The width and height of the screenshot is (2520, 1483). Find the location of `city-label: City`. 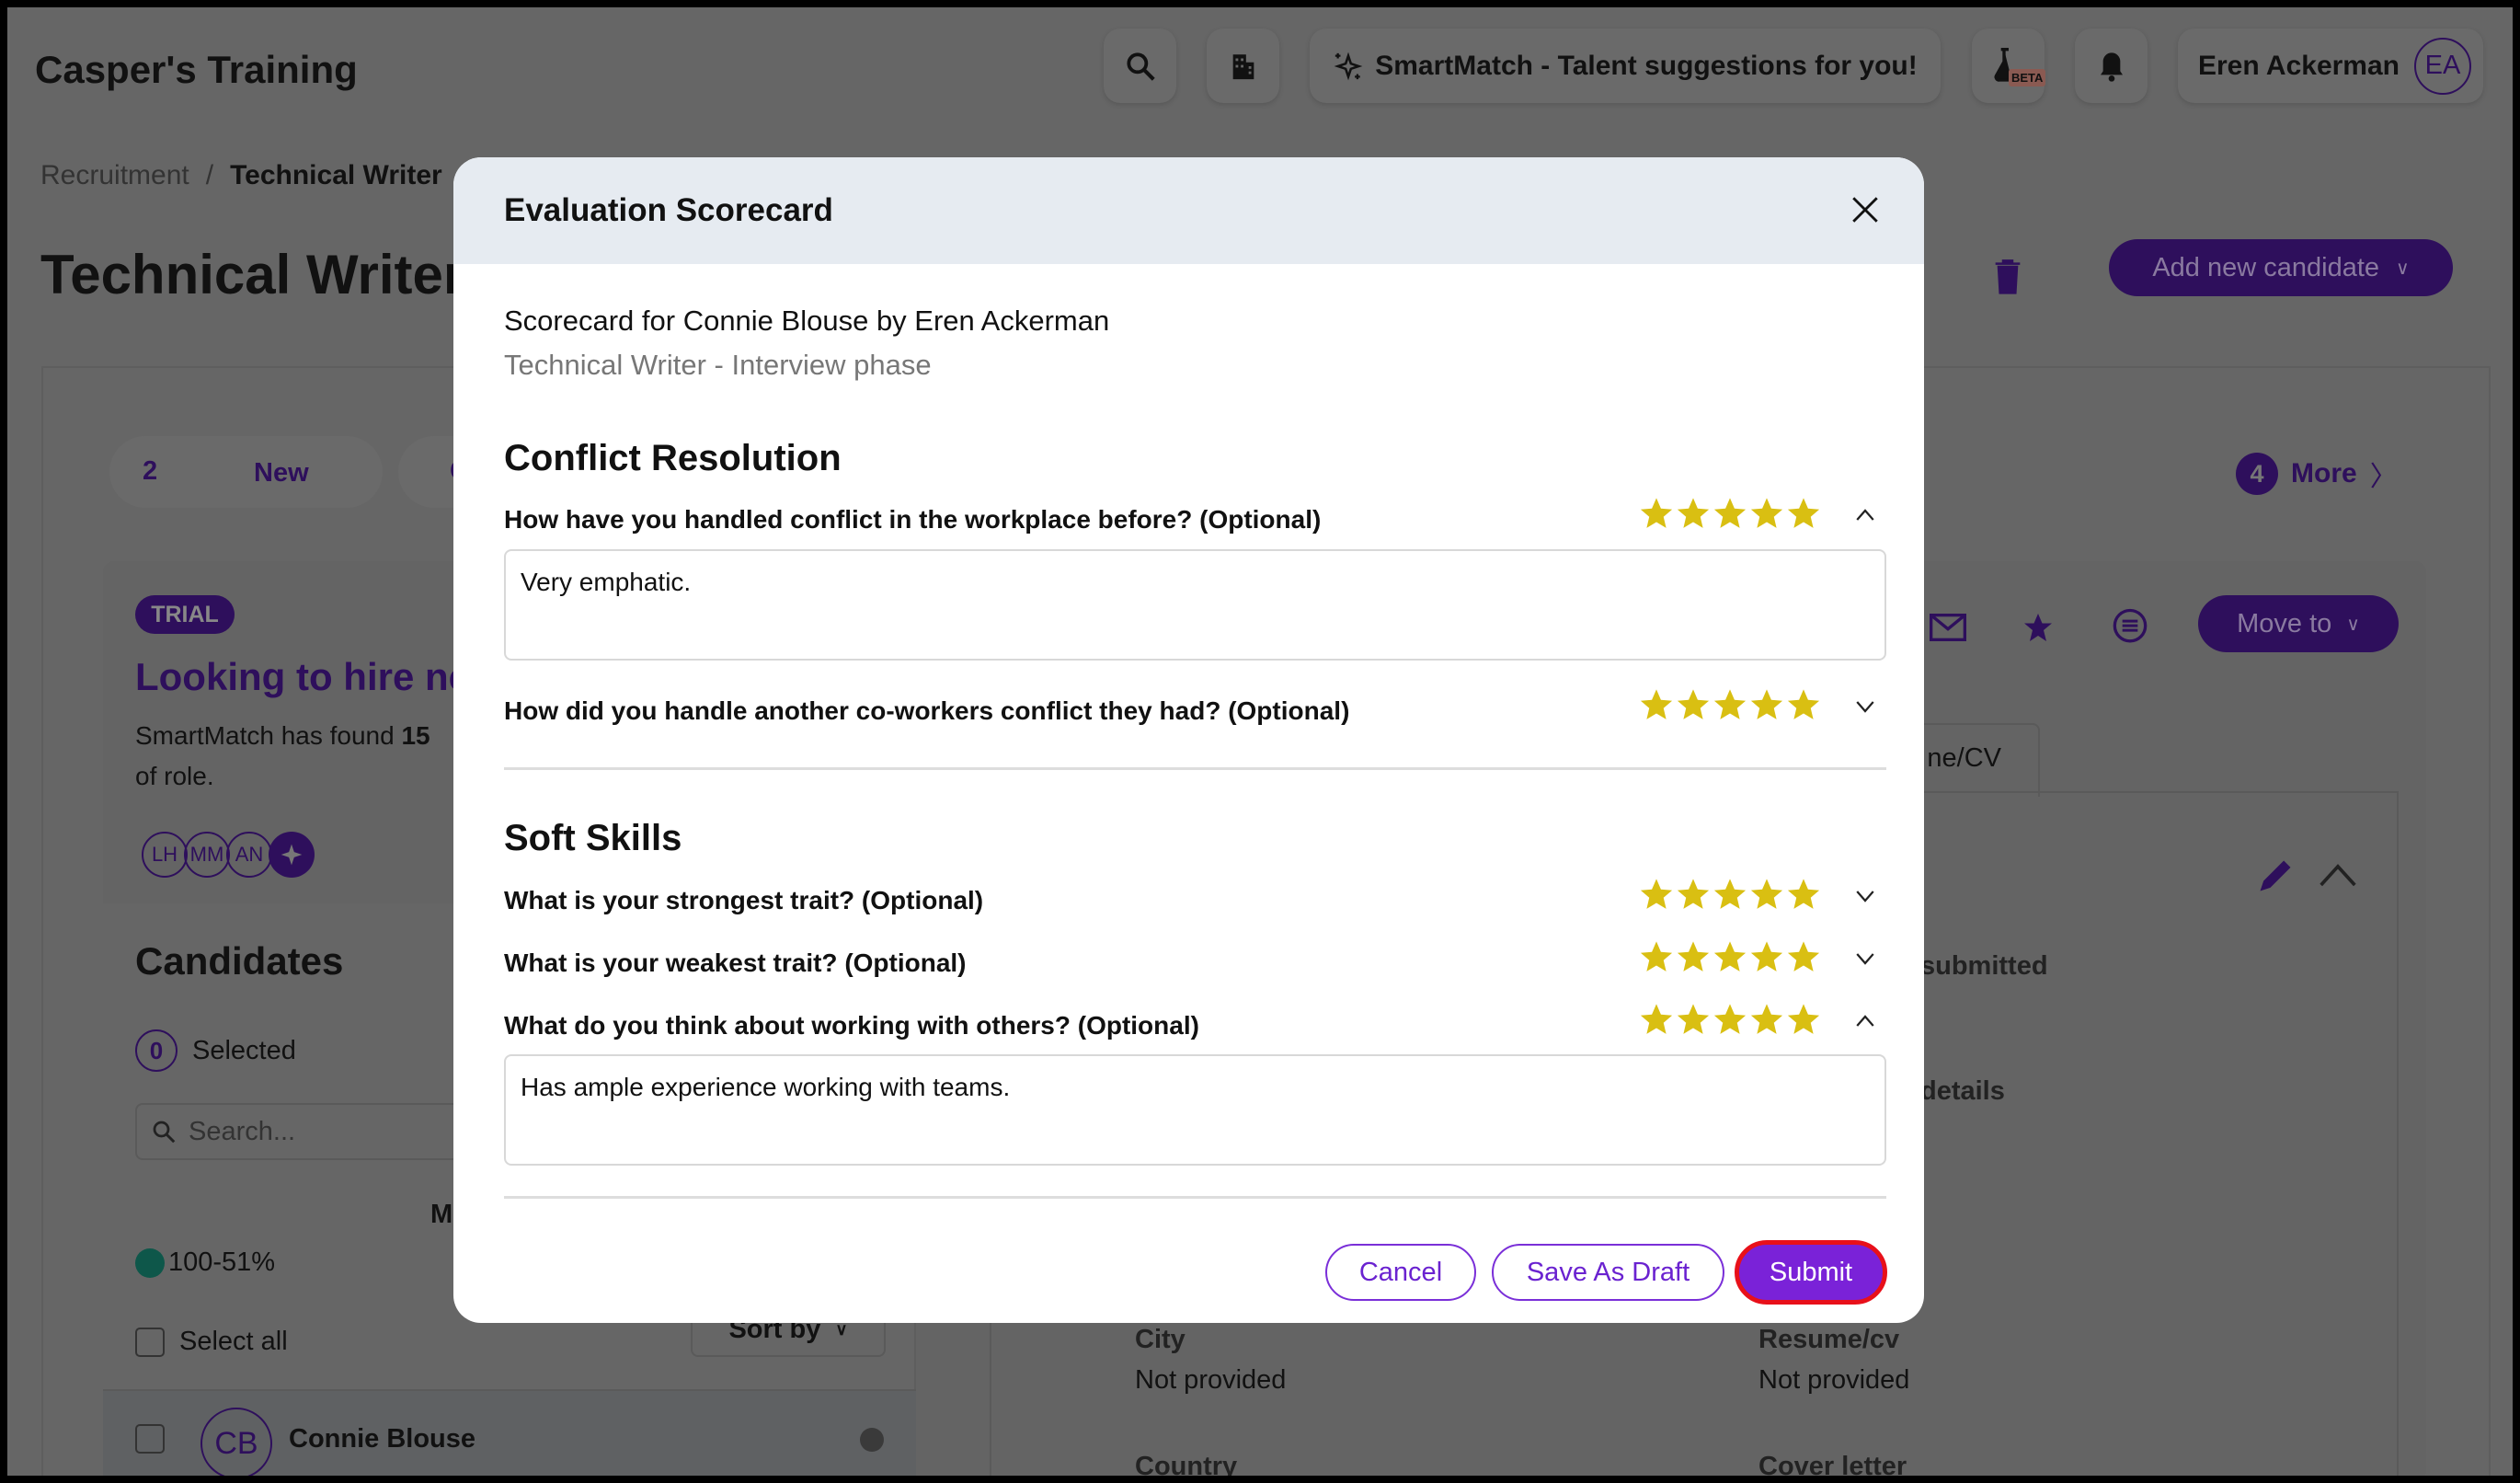

city-label: City is located at coordinates (1160, 1339).